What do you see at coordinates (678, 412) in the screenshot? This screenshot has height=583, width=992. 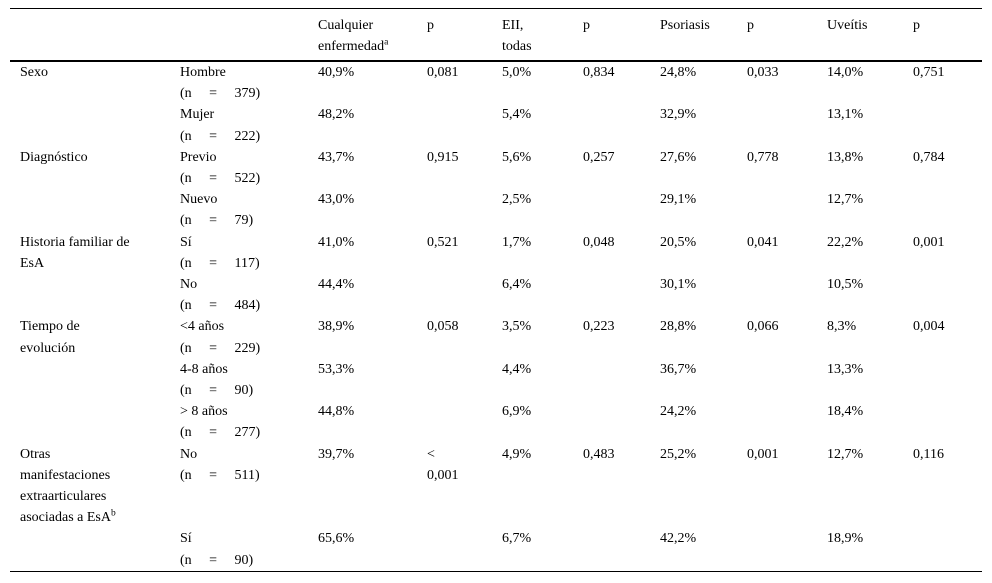 I see `value-cell: 24,2%` at bounding box center [678, 412].